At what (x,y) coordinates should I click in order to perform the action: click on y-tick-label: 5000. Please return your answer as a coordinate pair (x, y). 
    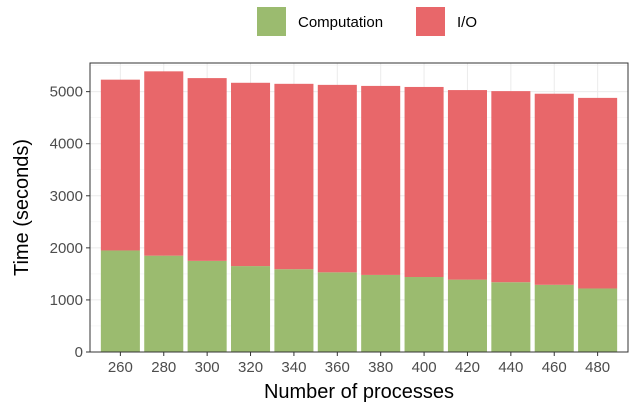
    Looking at the image, I should click on (66, 92).